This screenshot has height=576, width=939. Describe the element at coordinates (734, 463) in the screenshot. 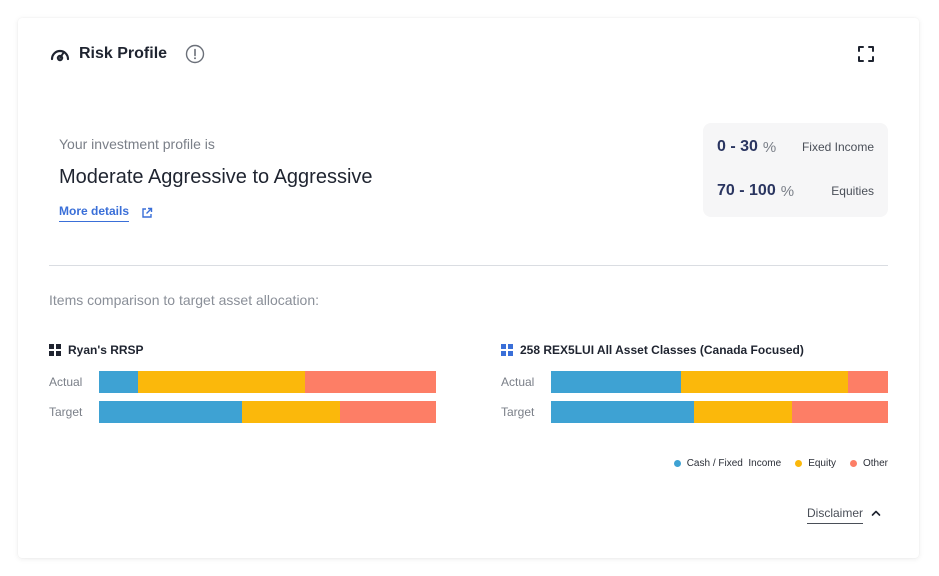

I see `legend-label: Cash / Fixed Income` at that location.